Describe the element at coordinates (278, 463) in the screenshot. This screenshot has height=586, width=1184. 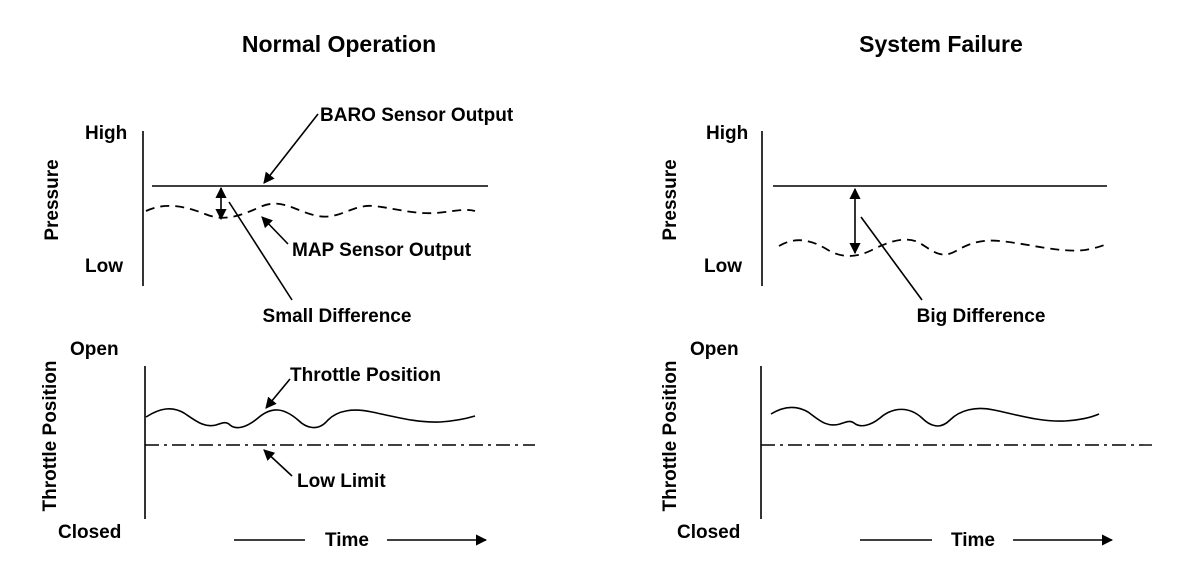
I see `left-low-limit-pointer` at that location.